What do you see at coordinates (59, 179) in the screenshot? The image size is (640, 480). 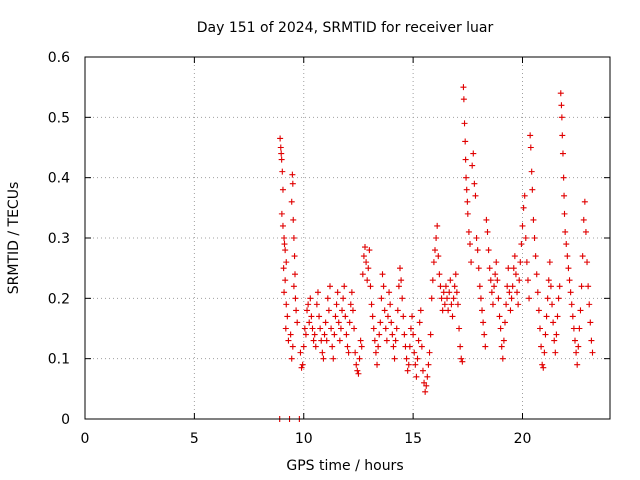 I see `y-tick-label: 0.4` at bounding box center [59, 179].